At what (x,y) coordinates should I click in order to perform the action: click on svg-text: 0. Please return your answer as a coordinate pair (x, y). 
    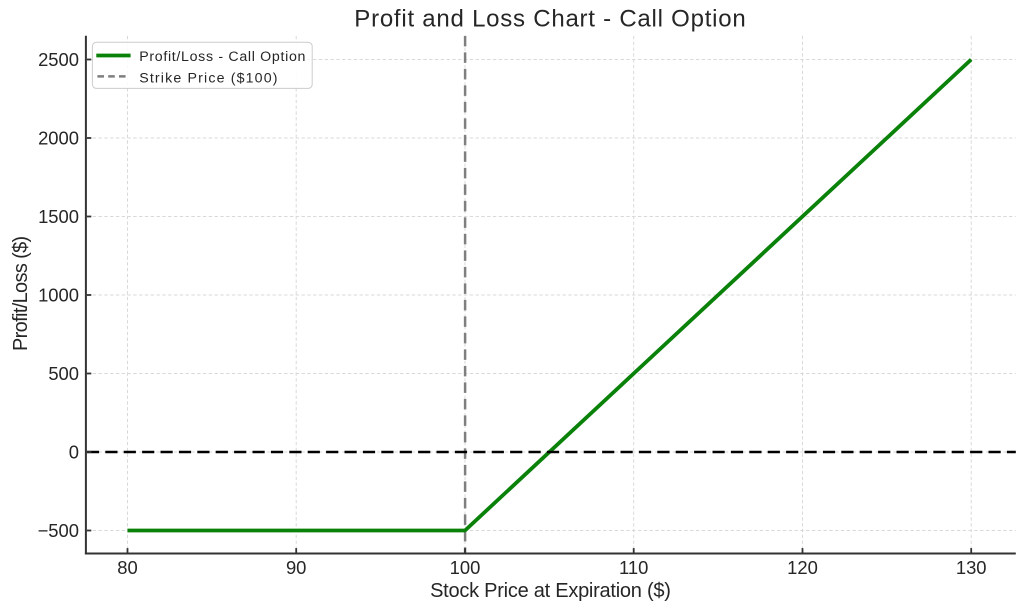
    Looking at the image, I should click on (74, 452).